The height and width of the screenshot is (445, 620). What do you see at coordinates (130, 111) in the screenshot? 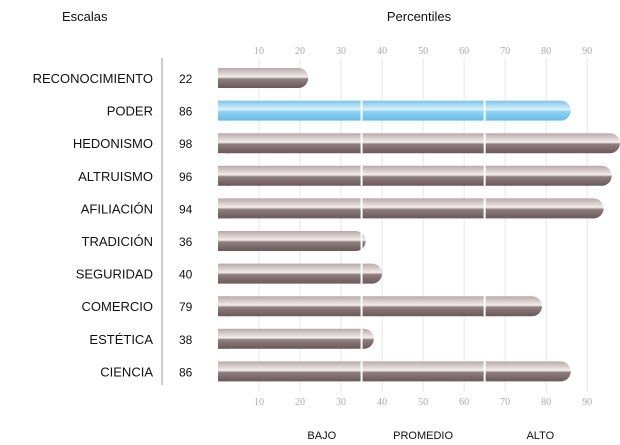
I see `category-label: PODER` at bounding box center [130, 111].